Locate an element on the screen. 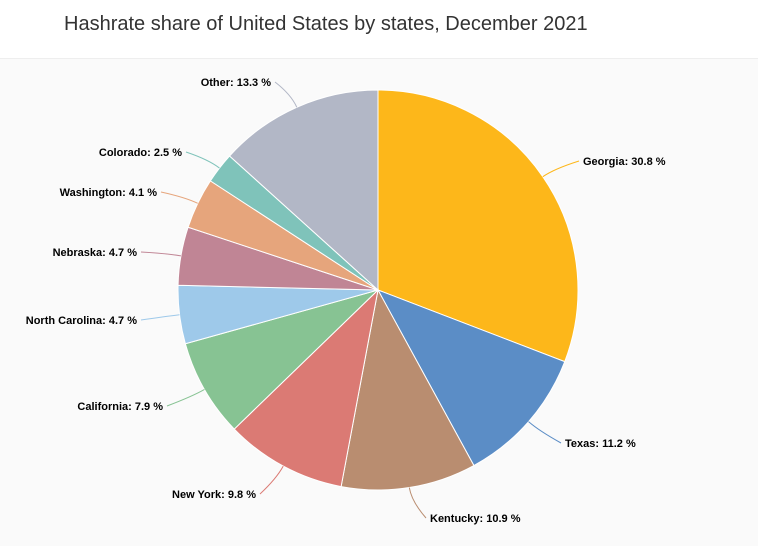 The width and height of the screenshot is (758, 546). connector-texas is located at coordinates (545, 432).